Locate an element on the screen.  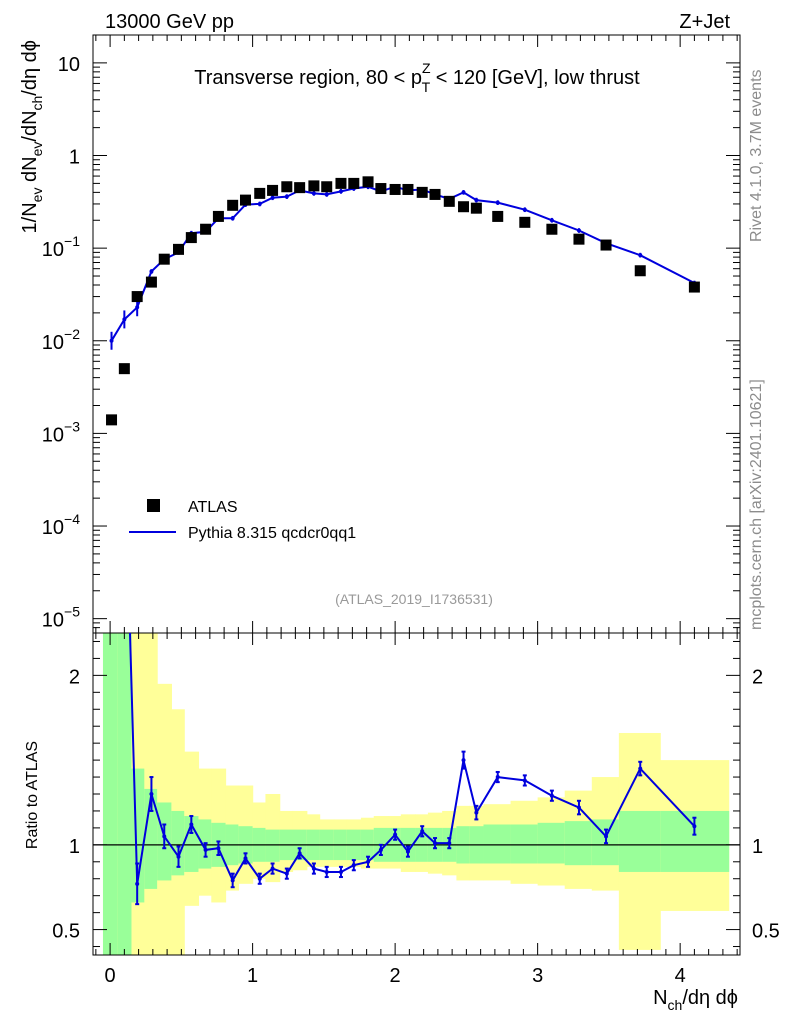
mcplots-label: mcplots.cern.ch [arXiv:2401.10621] is located at coordinates (756, 504).